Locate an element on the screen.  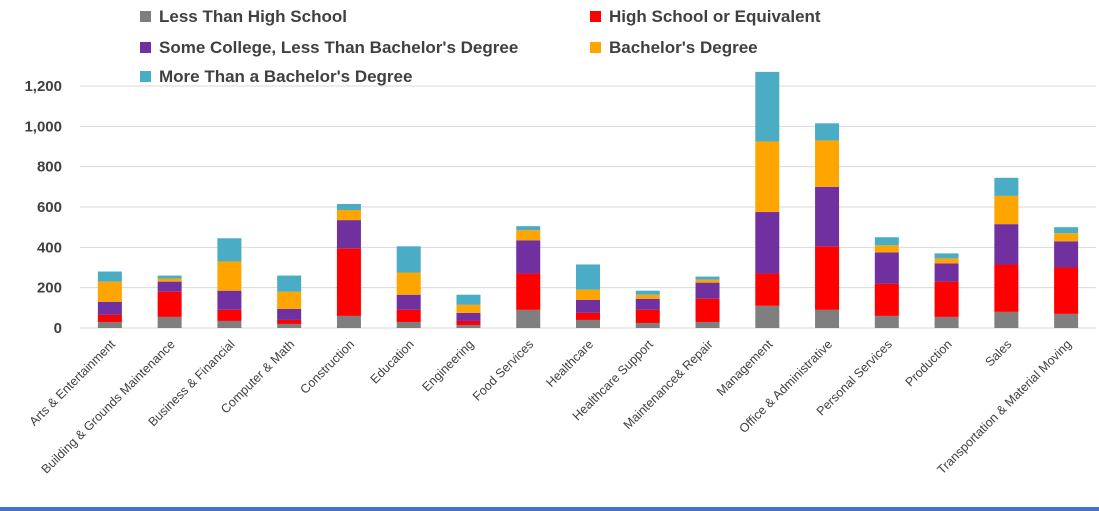
x-category-label: Sales is located at coordinates (998, 353).